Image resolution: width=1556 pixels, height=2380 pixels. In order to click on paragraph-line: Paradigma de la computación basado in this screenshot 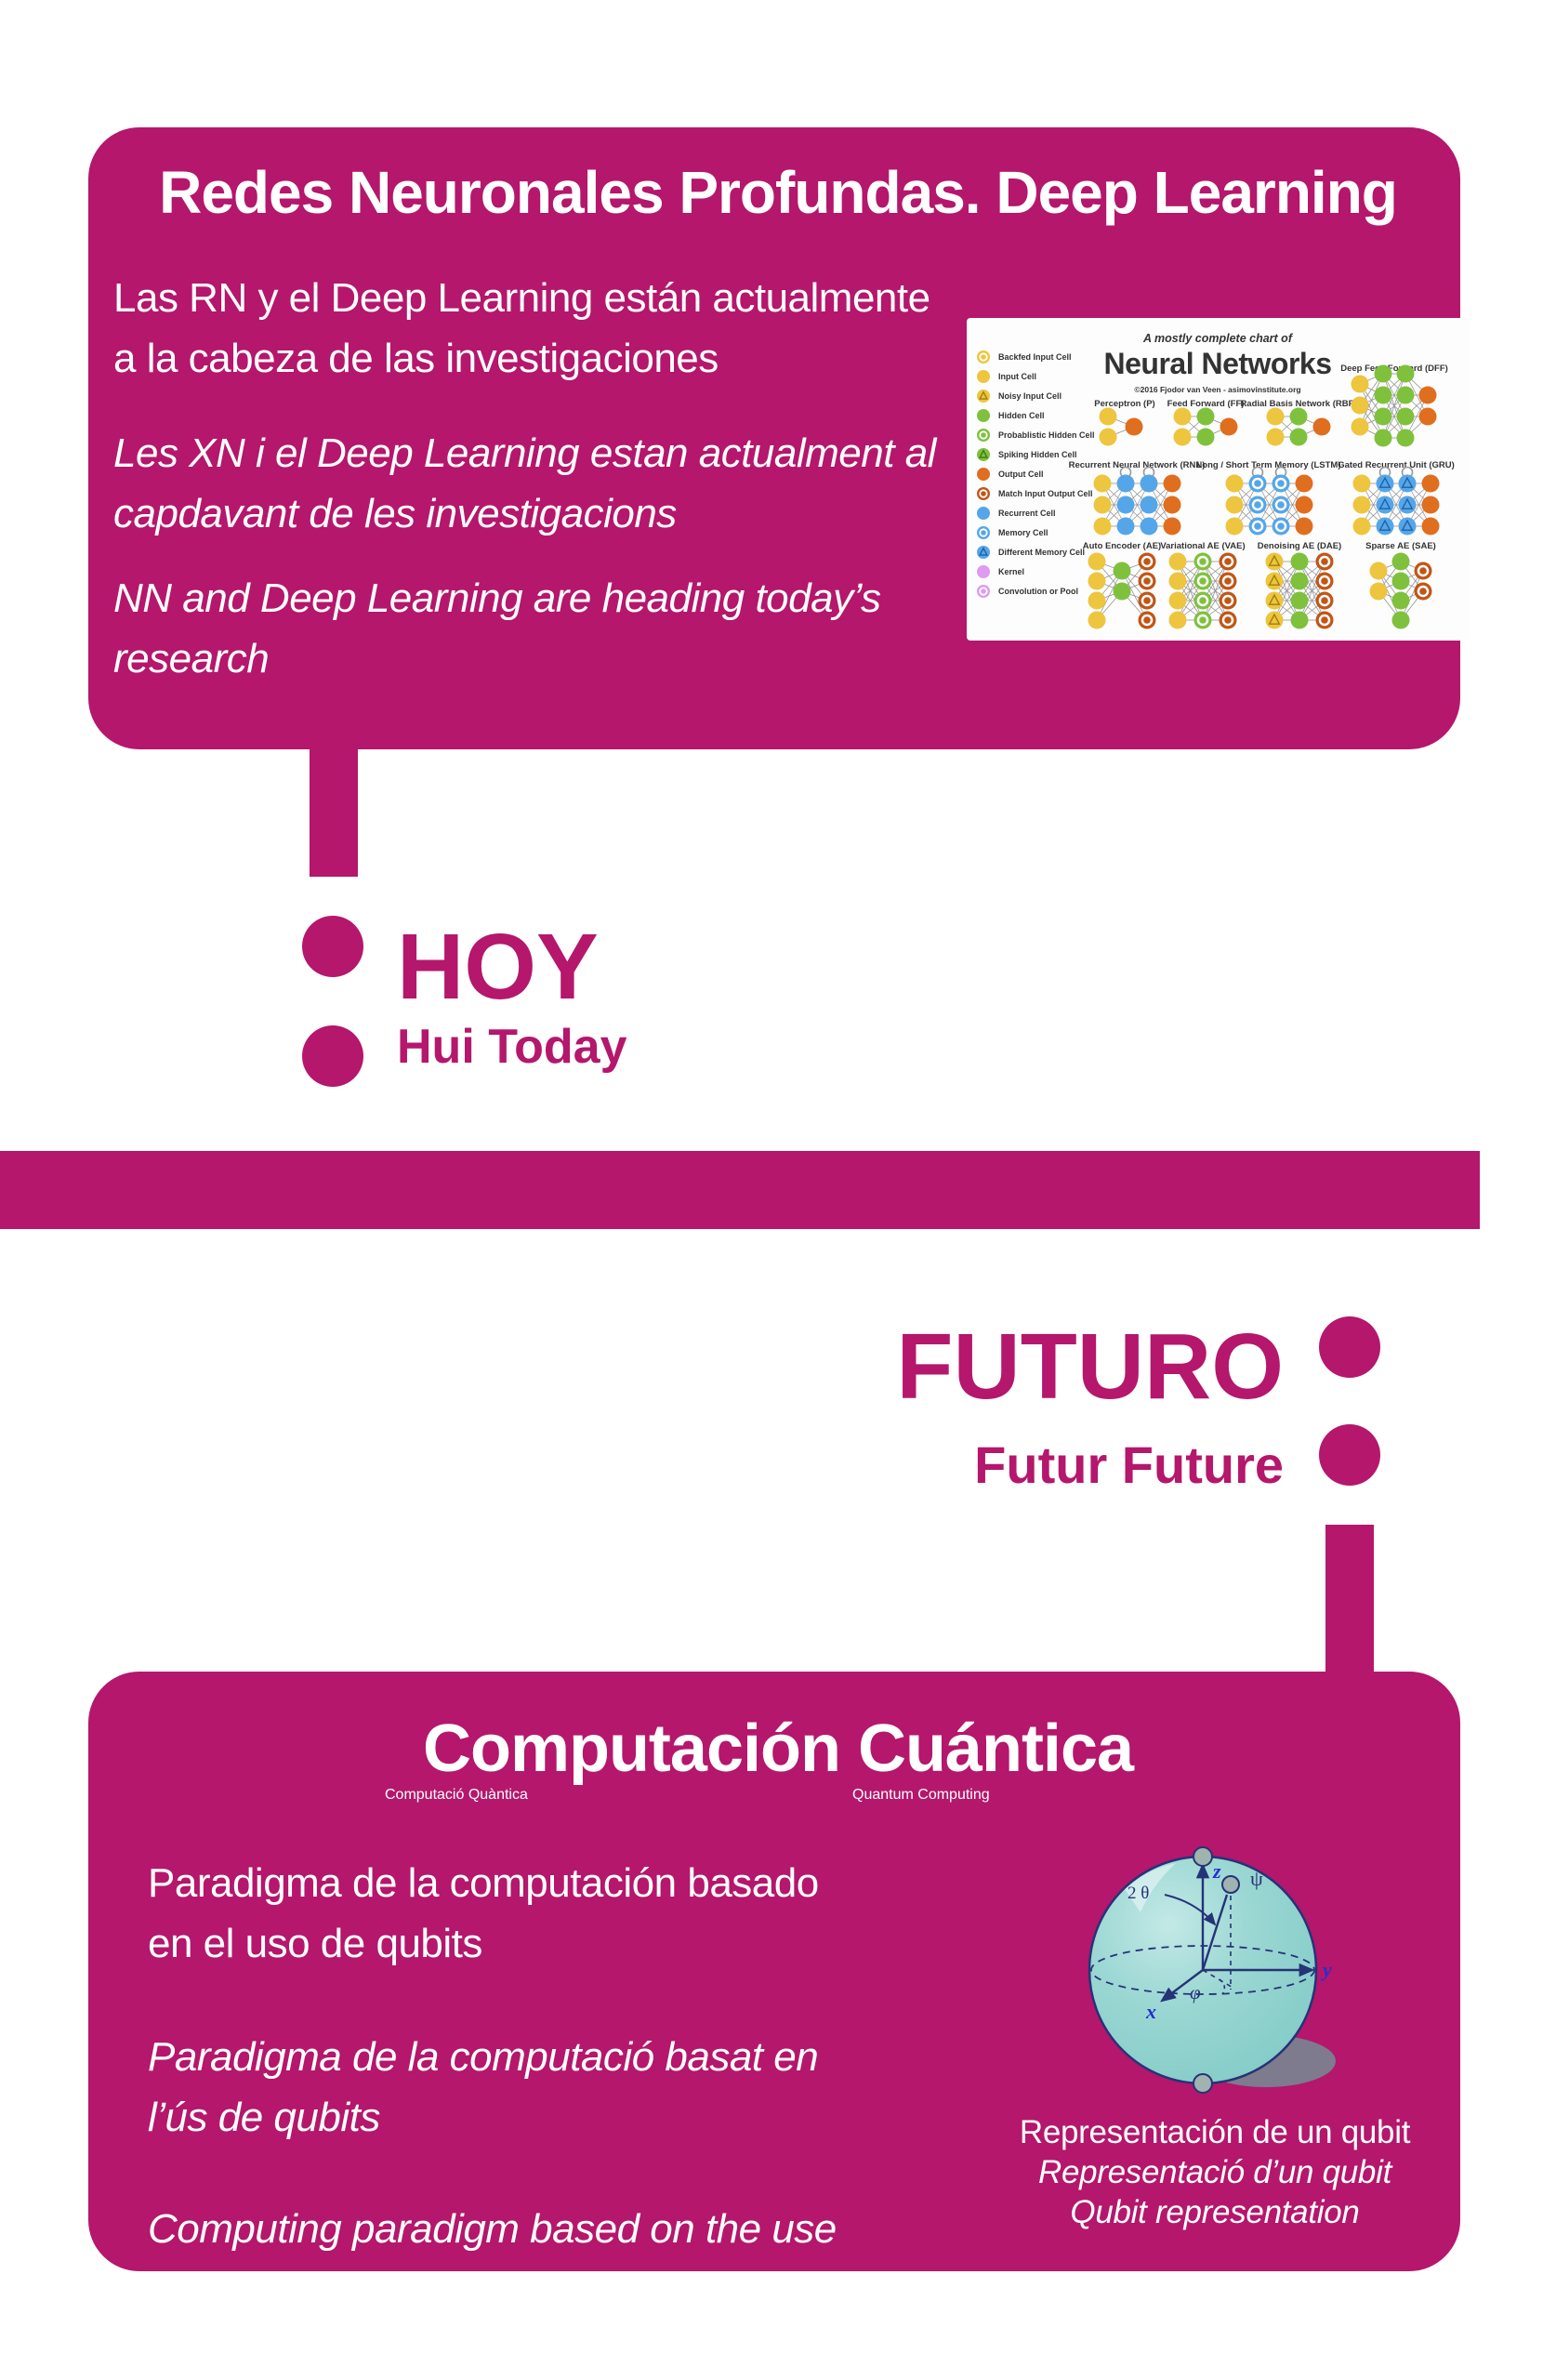, I will do `click(483, 1883)`.